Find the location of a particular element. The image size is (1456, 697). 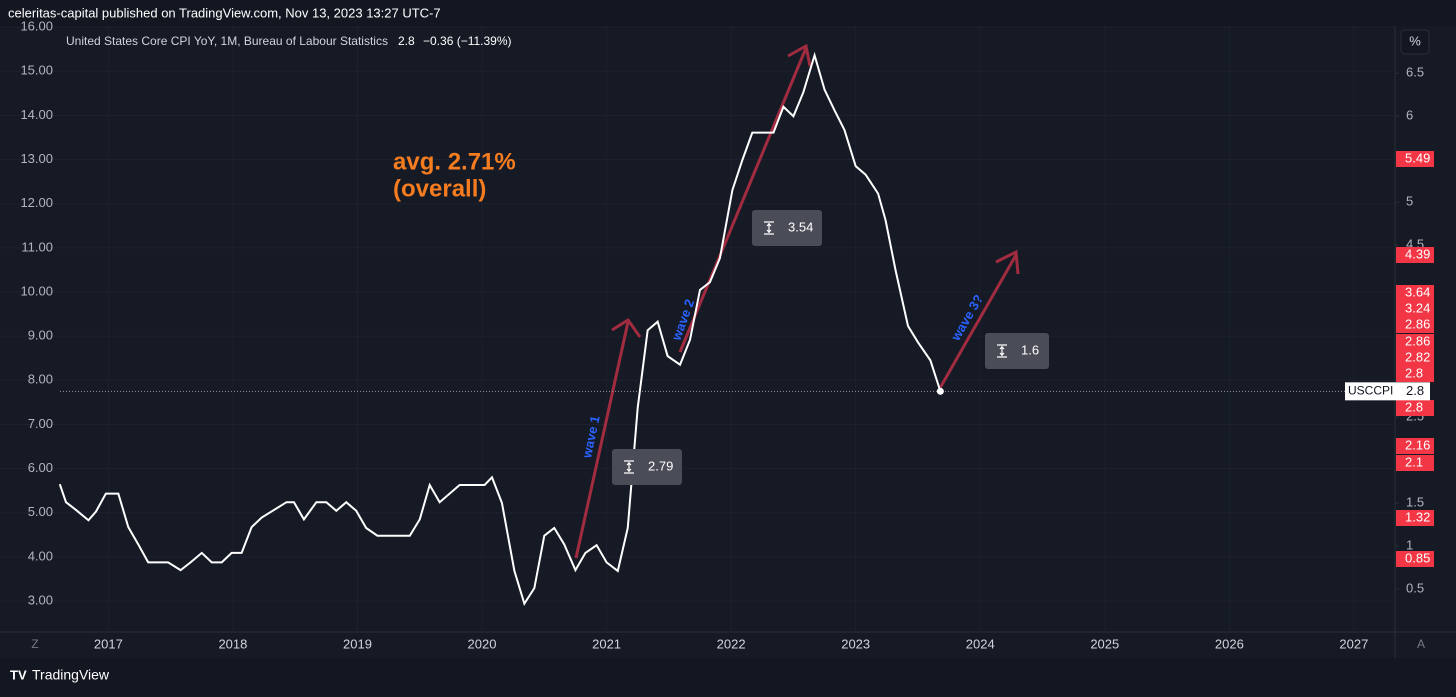

arrow-wave3 is located at coordinates (979, 319).